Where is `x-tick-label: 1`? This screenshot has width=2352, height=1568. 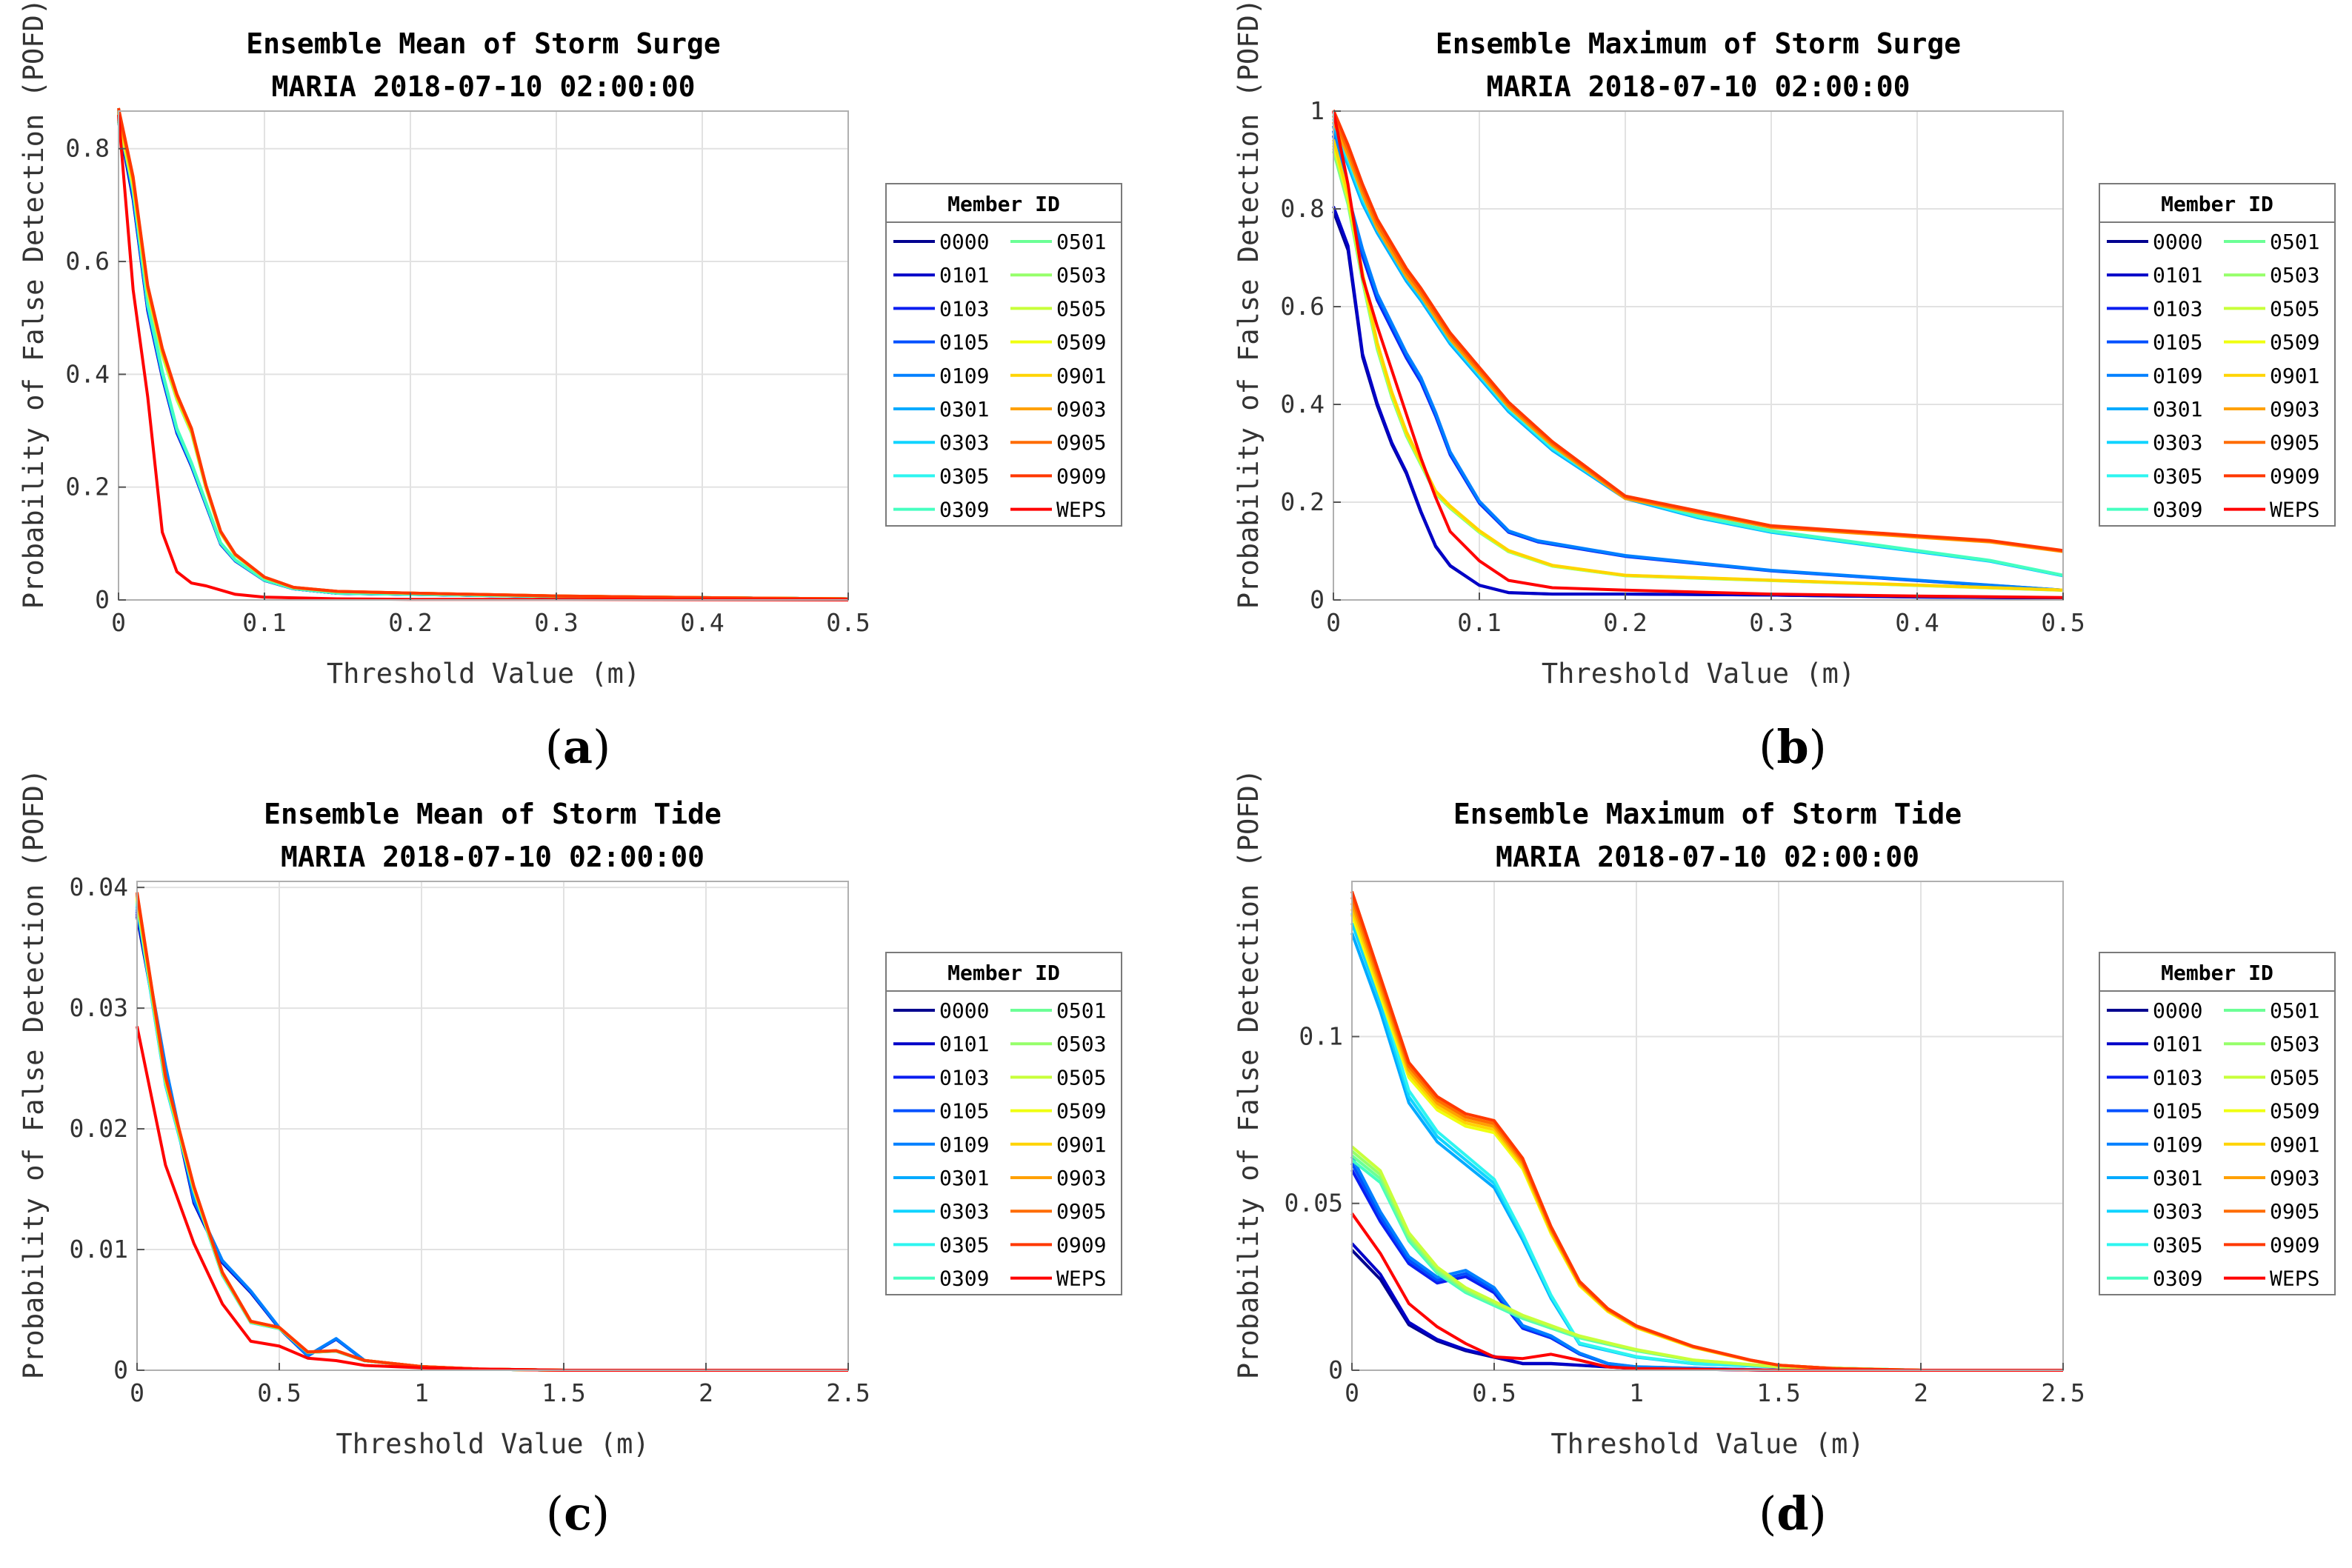
x-tick-label: 1 is located at coordinates (1636, 1393).